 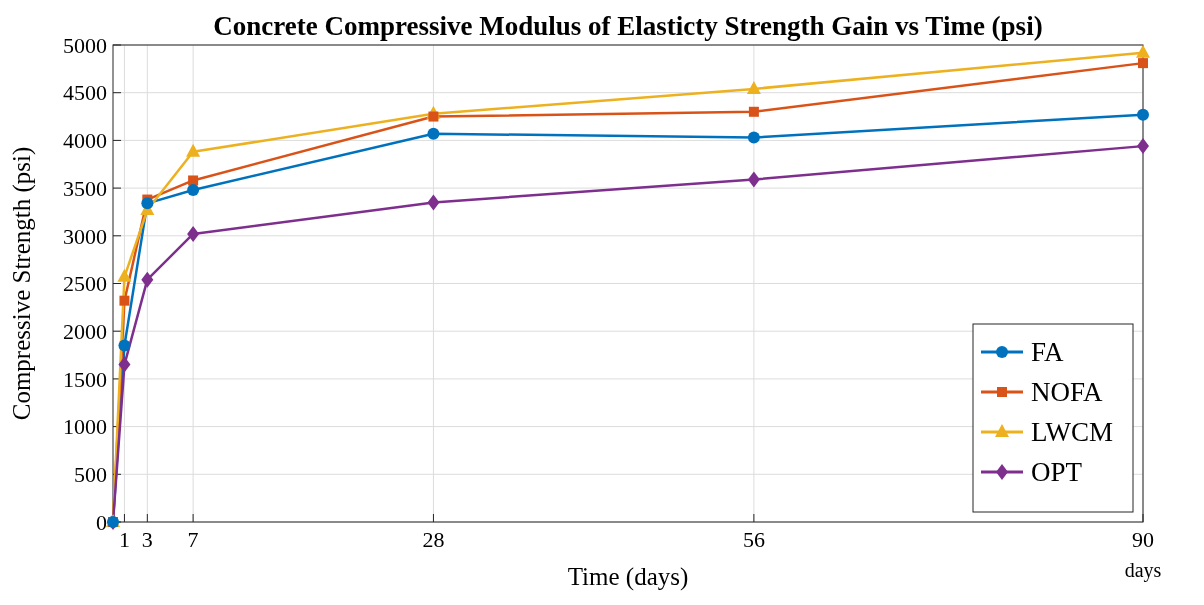 What do you see at coordinates (1072, 432) in the screenshot?
I see `legend-label: LWCM` at bounding box center [1072, 432].